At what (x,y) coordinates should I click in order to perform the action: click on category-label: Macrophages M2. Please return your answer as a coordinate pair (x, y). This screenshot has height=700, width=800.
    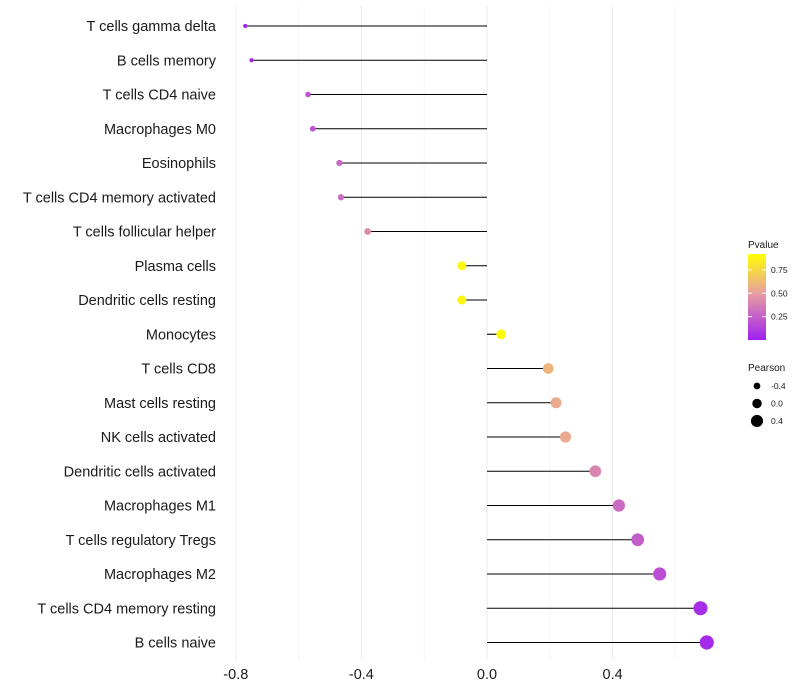
    Looking at the image, I should click on (160, 575).